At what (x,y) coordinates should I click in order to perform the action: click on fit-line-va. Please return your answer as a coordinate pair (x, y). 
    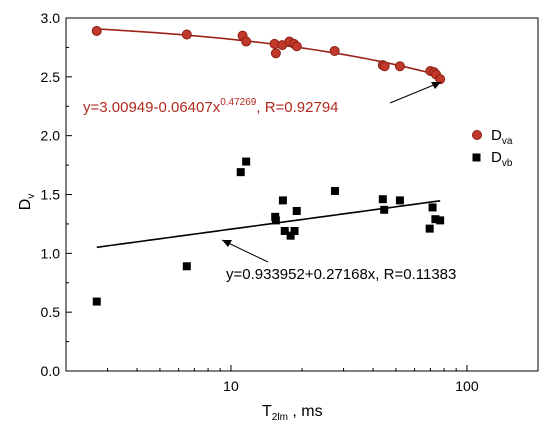
    Looking at the image, I should click on (269, 52).